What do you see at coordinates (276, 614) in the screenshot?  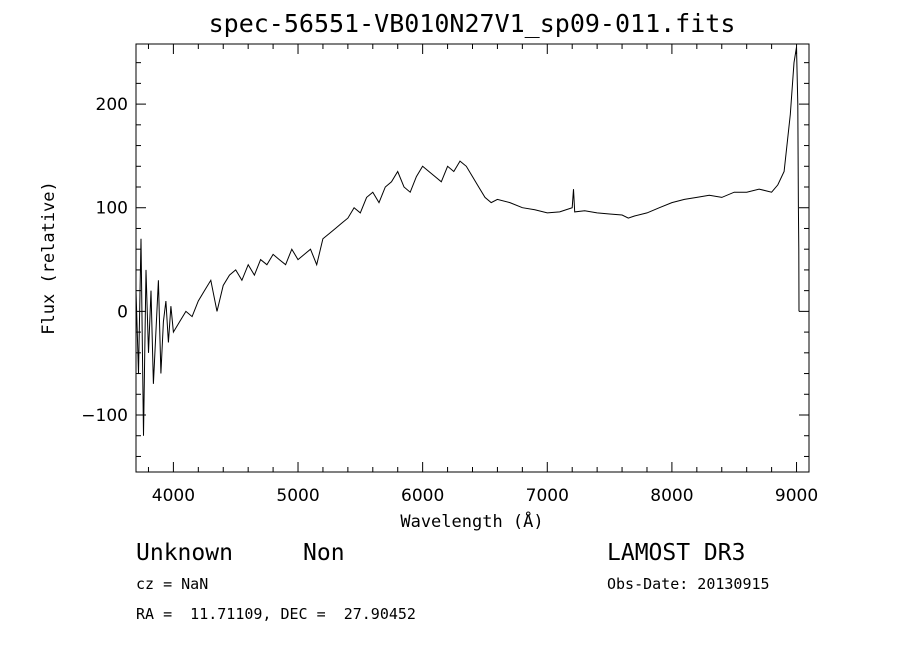 I see `coordinates-label: RA = 11.71109, DEC = 27.90452` at bounding box center [276, 614].